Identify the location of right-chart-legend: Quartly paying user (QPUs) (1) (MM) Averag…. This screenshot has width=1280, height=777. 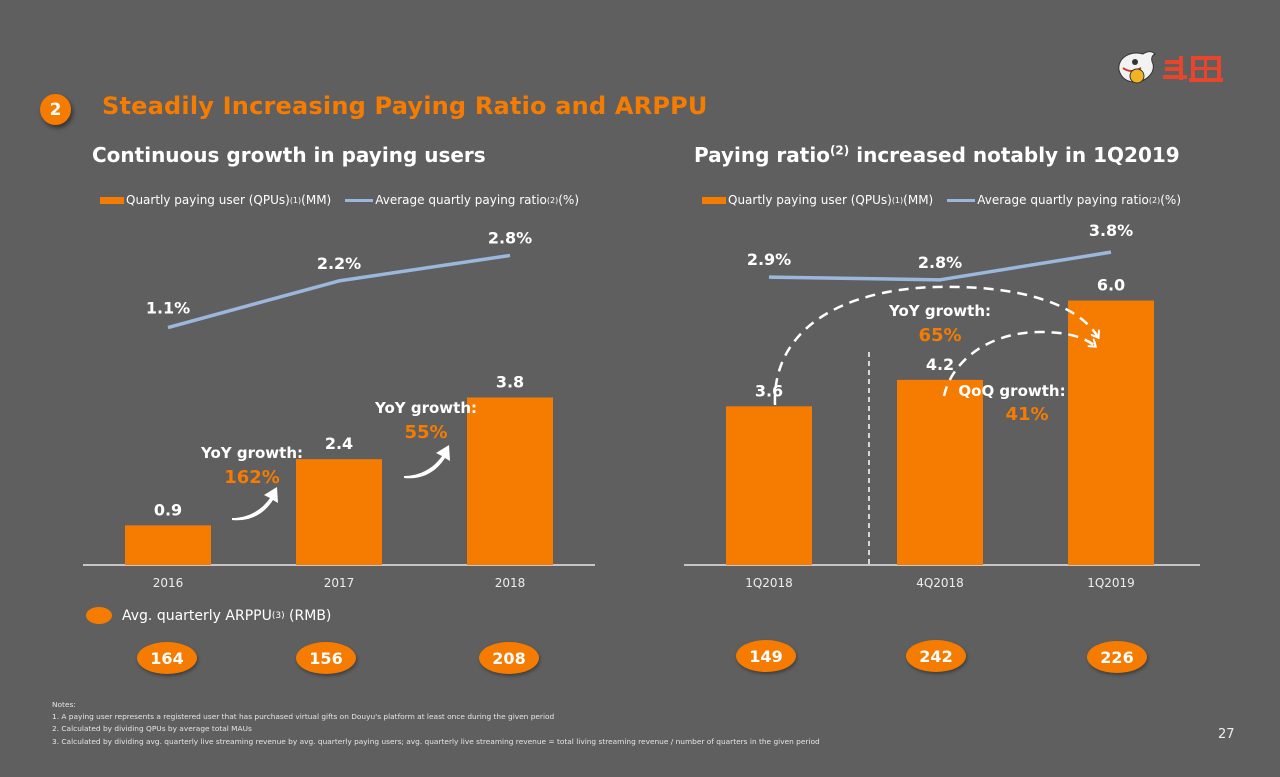
(941, 200).